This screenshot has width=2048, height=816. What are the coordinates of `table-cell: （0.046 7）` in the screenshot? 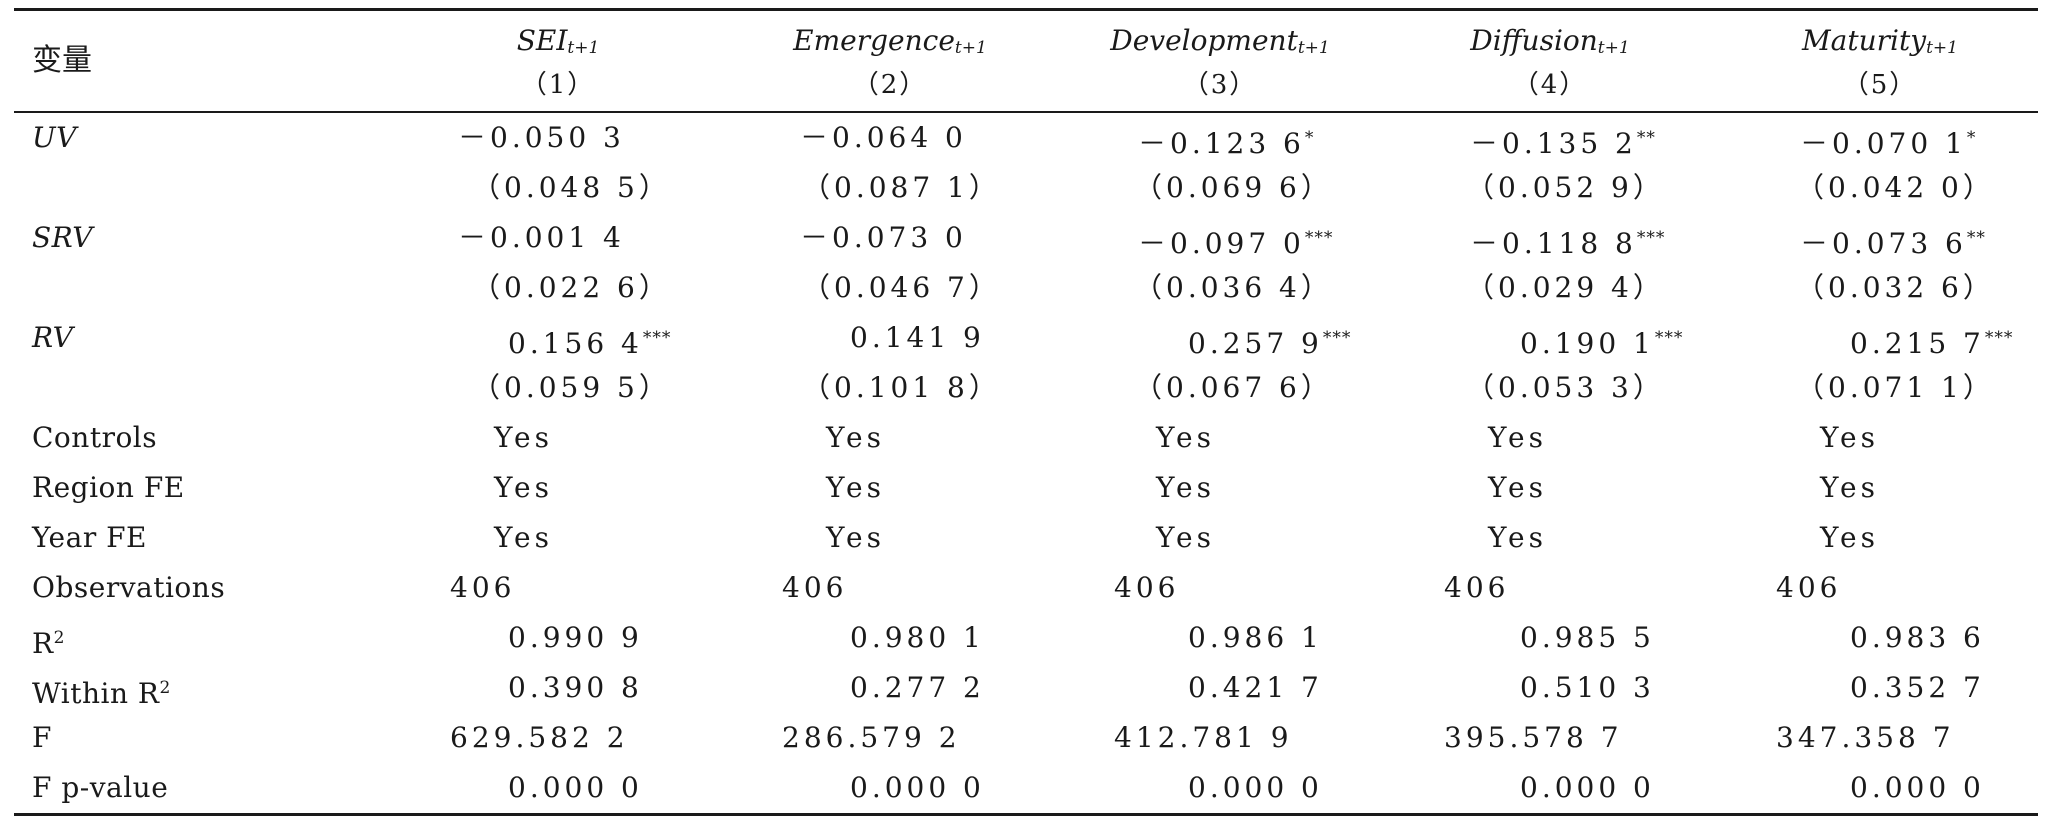 It's located at (901, 288).